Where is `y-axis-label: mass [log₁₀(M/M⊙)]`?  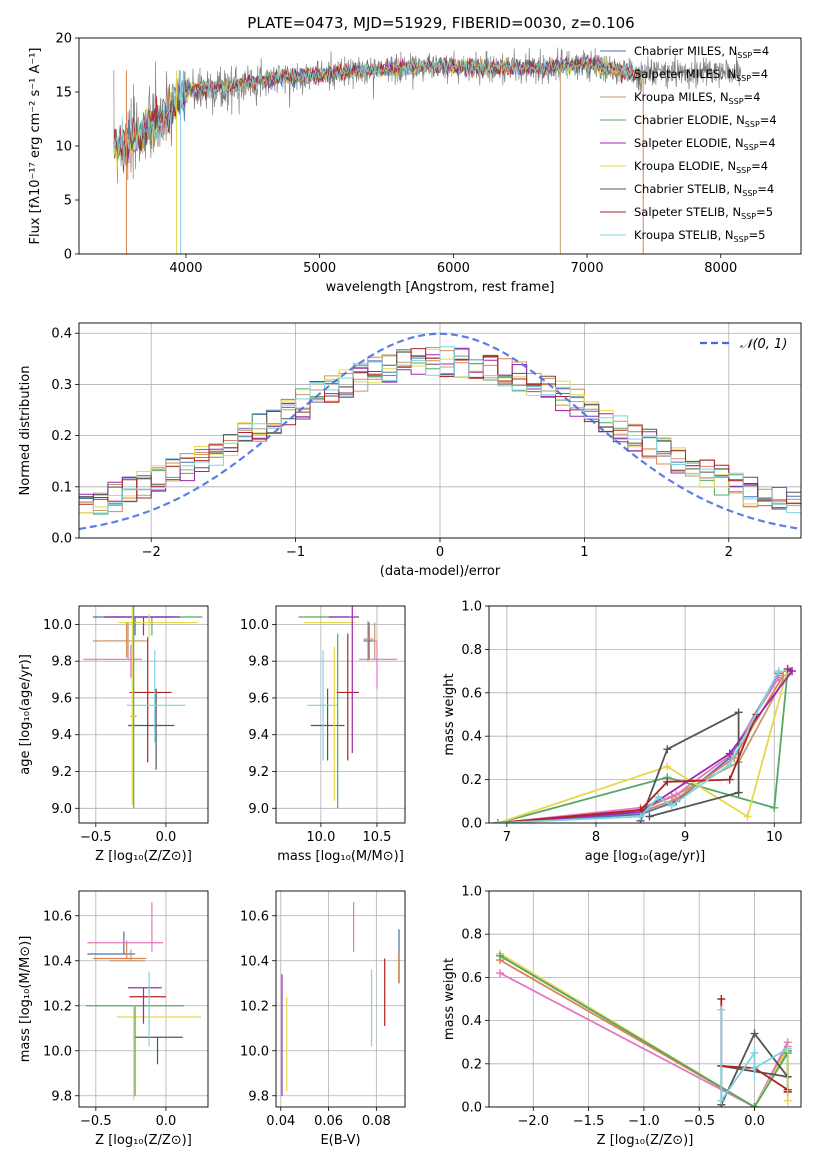
y-axis-label: mass [log₁₀(M/M⊙)] is located at coordinates (25, 999).